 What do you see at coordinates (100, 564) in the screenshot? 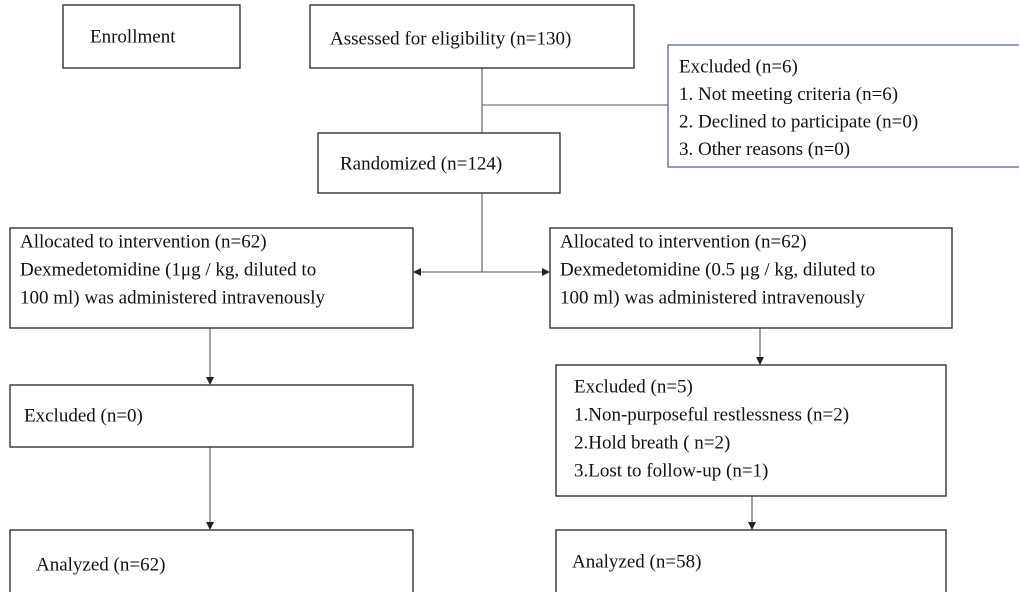
I see `node-text: Analyzed (n=62)` at bounding box center [100, 564].